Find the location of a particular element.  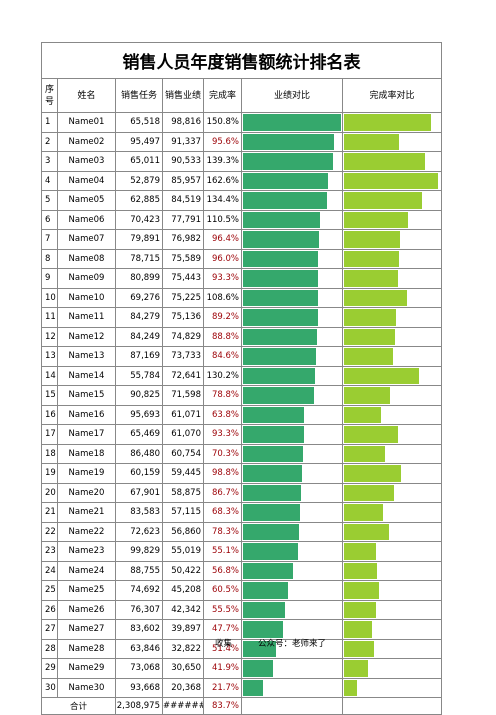

rank-cell: 2 is located at coordinates (49, 141).